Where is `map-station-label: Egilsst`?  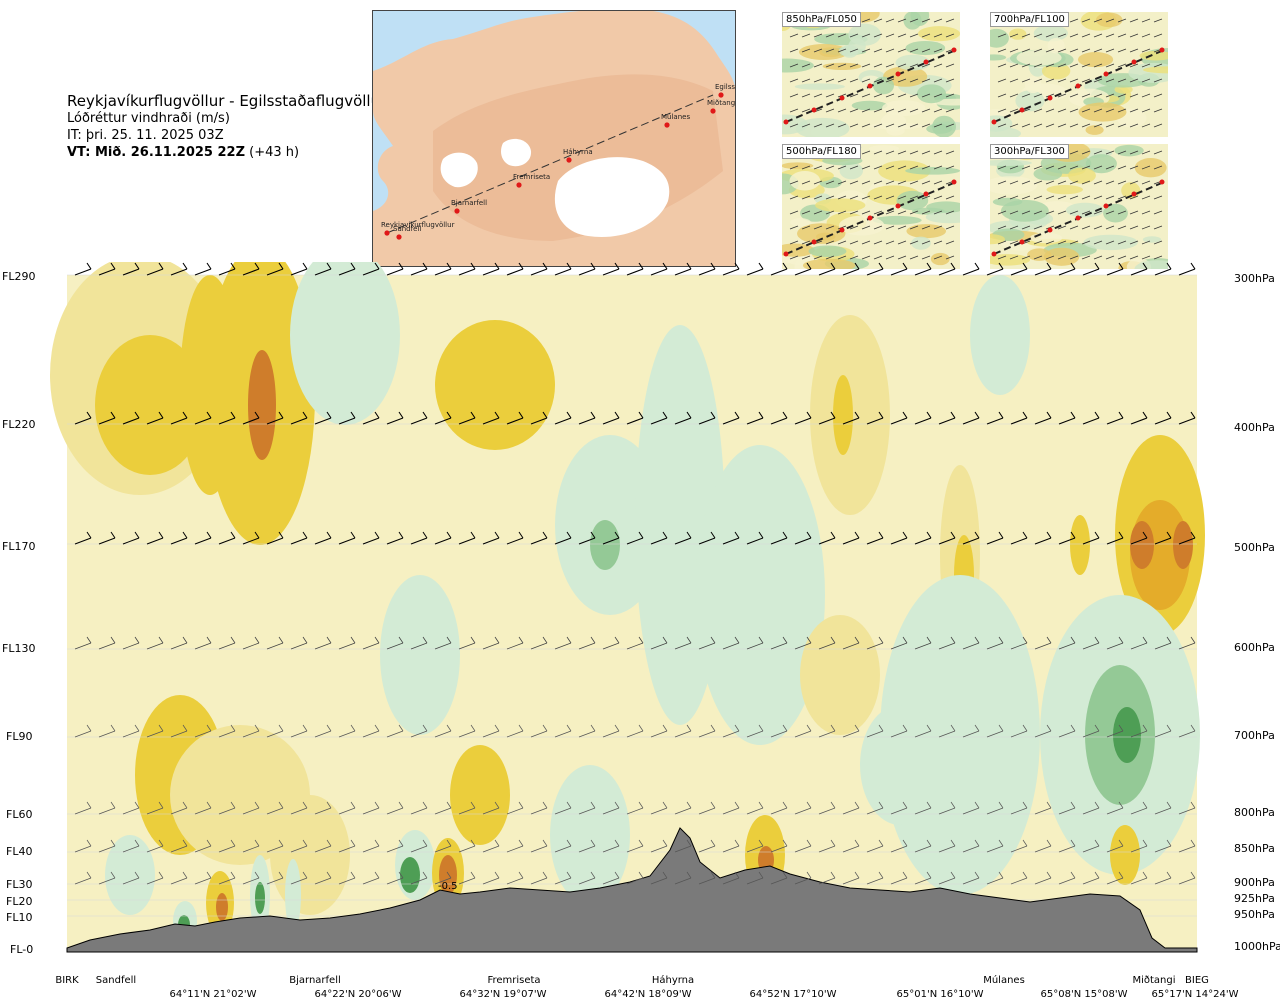 map-station-label: Egilsst is located at coordinates (725, 87).